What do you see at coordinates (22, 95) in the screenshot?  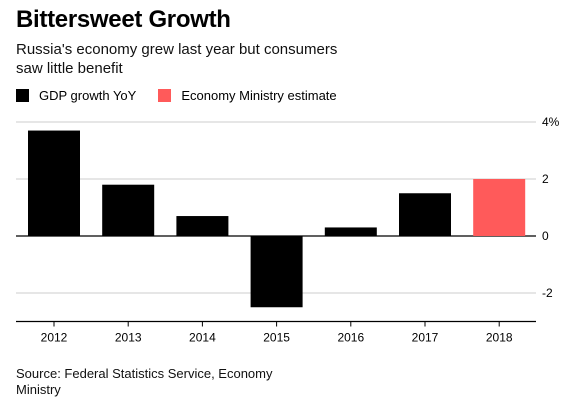 I see `legend-swatch-gdp` at bounding box center [22, 95].